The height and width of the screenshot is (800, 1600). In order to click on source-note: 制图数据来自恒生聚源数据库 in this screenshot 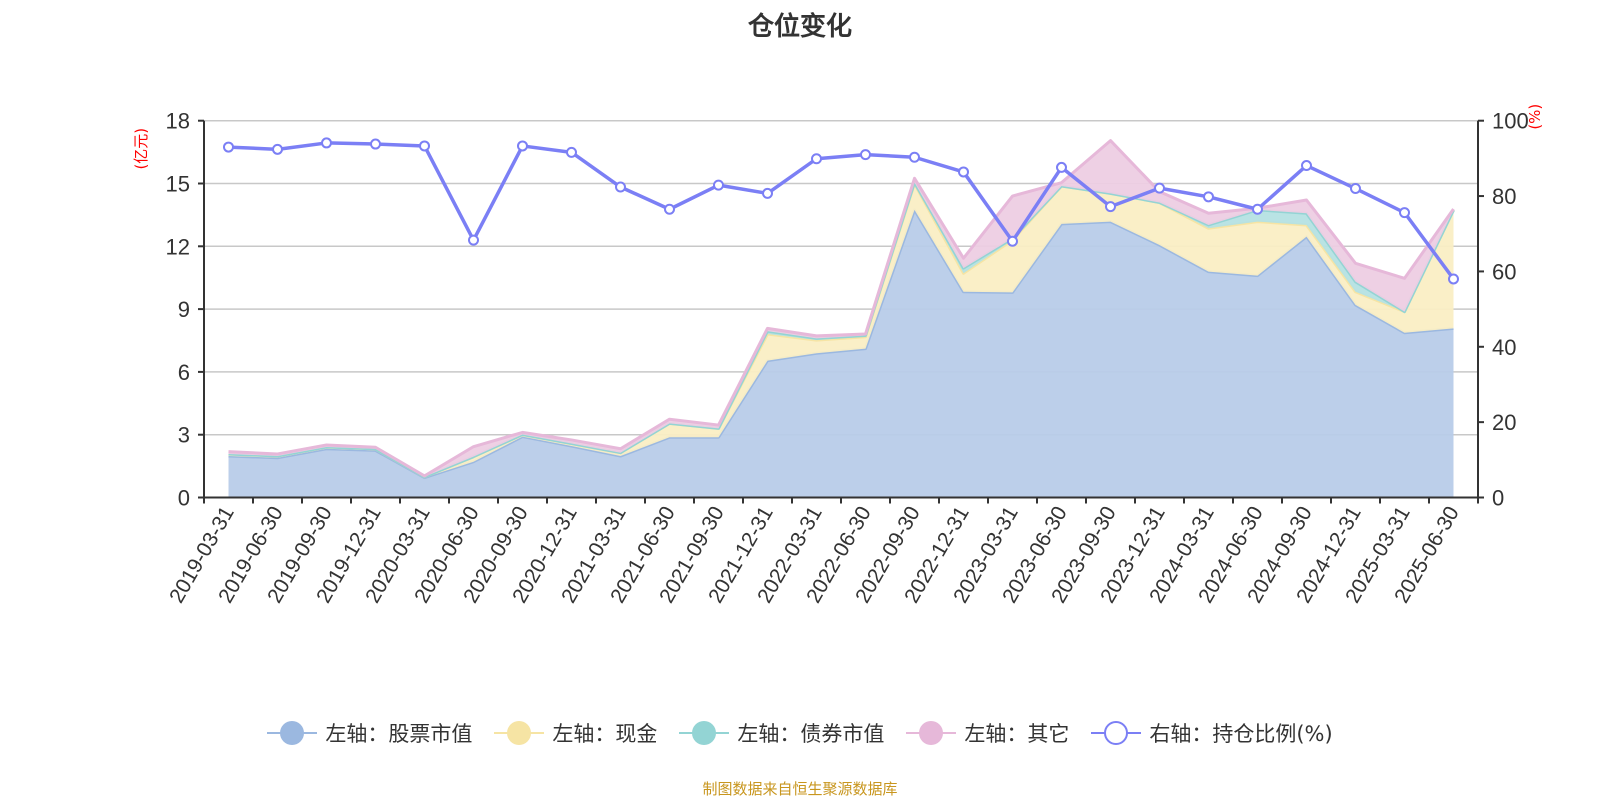, I will do `click(800, 789)`.